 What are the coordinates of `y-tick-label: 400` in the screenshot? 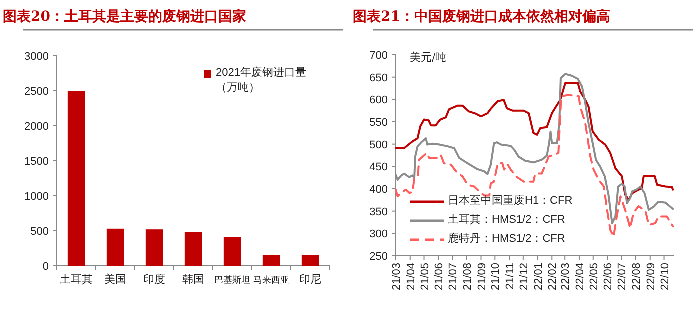 It's located at (379, 190).